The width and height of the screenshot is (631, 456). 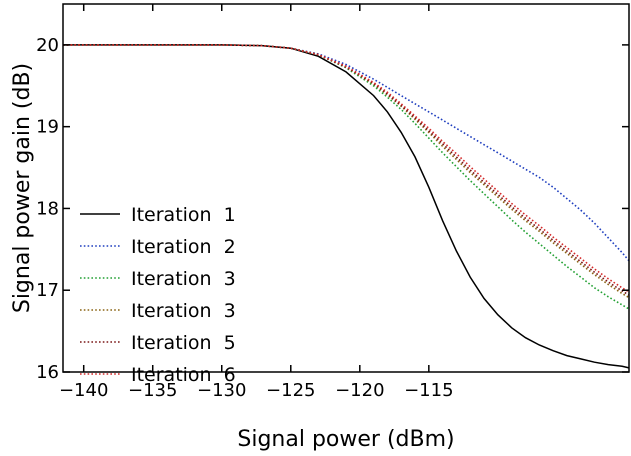 What do you see at coordinates (183, 375) in the screenshot?
I see `legend-label-6: Iteration 6` at bounding box center [183, 375].